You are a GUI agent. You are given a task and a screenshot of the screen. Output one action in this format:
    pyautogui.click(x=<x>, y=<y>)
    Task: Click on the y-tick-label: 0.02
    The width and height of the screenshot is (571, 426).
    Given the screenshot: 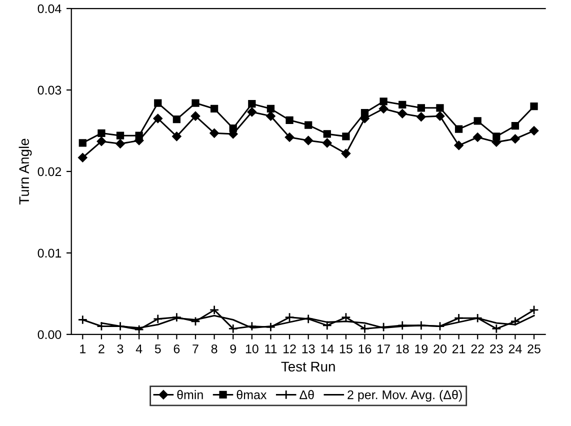 What is the action you would take?
    pyautogui.click(x=50, y=171)
    